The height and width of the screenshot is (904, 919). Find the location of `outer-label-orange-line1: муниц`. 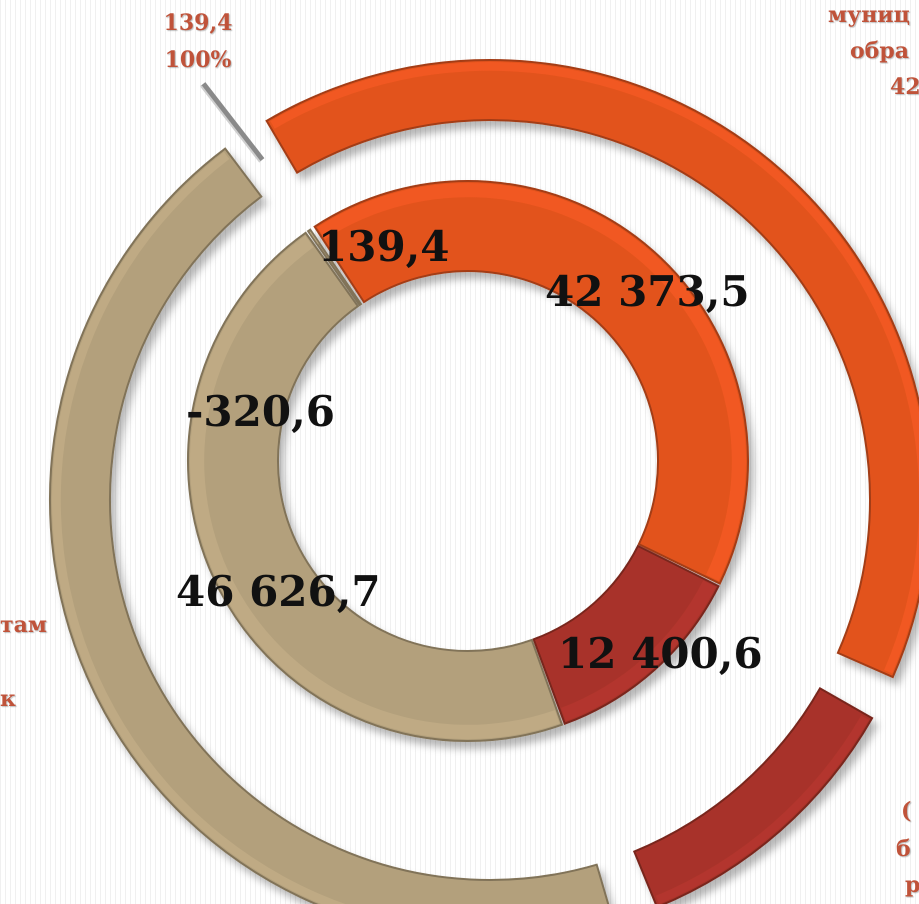

outer-label-orange-line1: муниц is located at coordinates (869, 15).